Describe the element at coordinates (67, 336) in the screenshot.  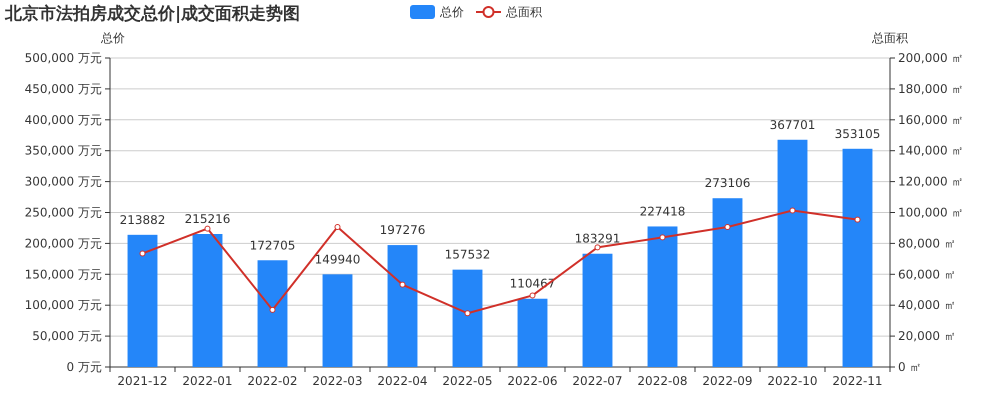
I see `y-tick-label: 50,000 万元` at that location.